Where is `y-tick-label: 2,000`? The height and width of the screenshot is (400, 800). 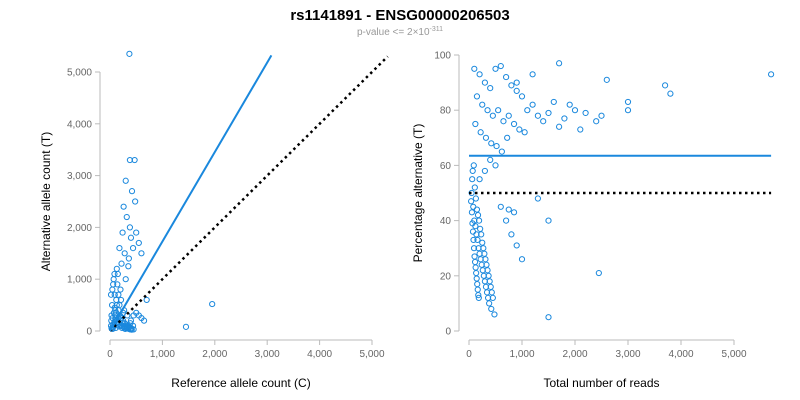
y-tick-label: 2,000 is located at coordinates (79, 228).